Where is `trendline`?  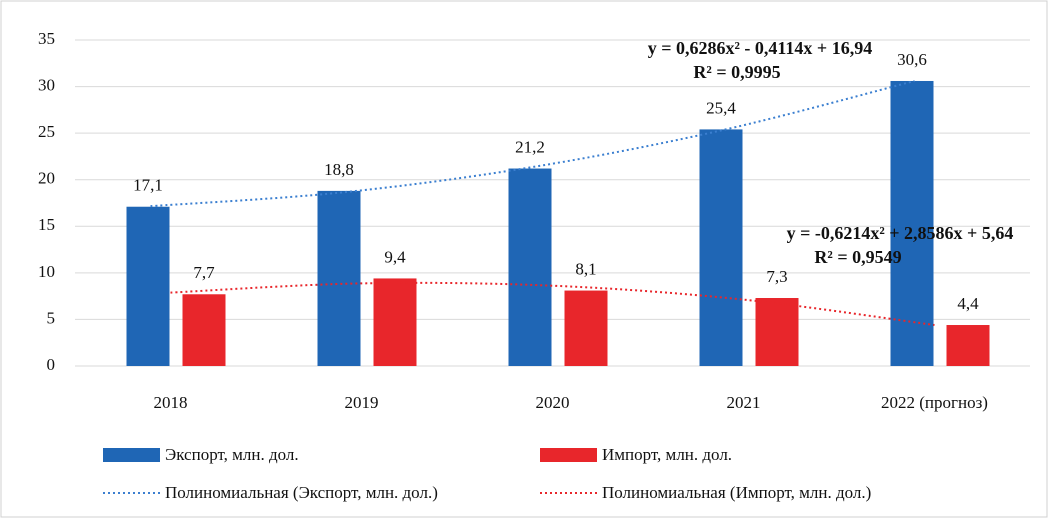 trendline is located at coordinates (552, 304).